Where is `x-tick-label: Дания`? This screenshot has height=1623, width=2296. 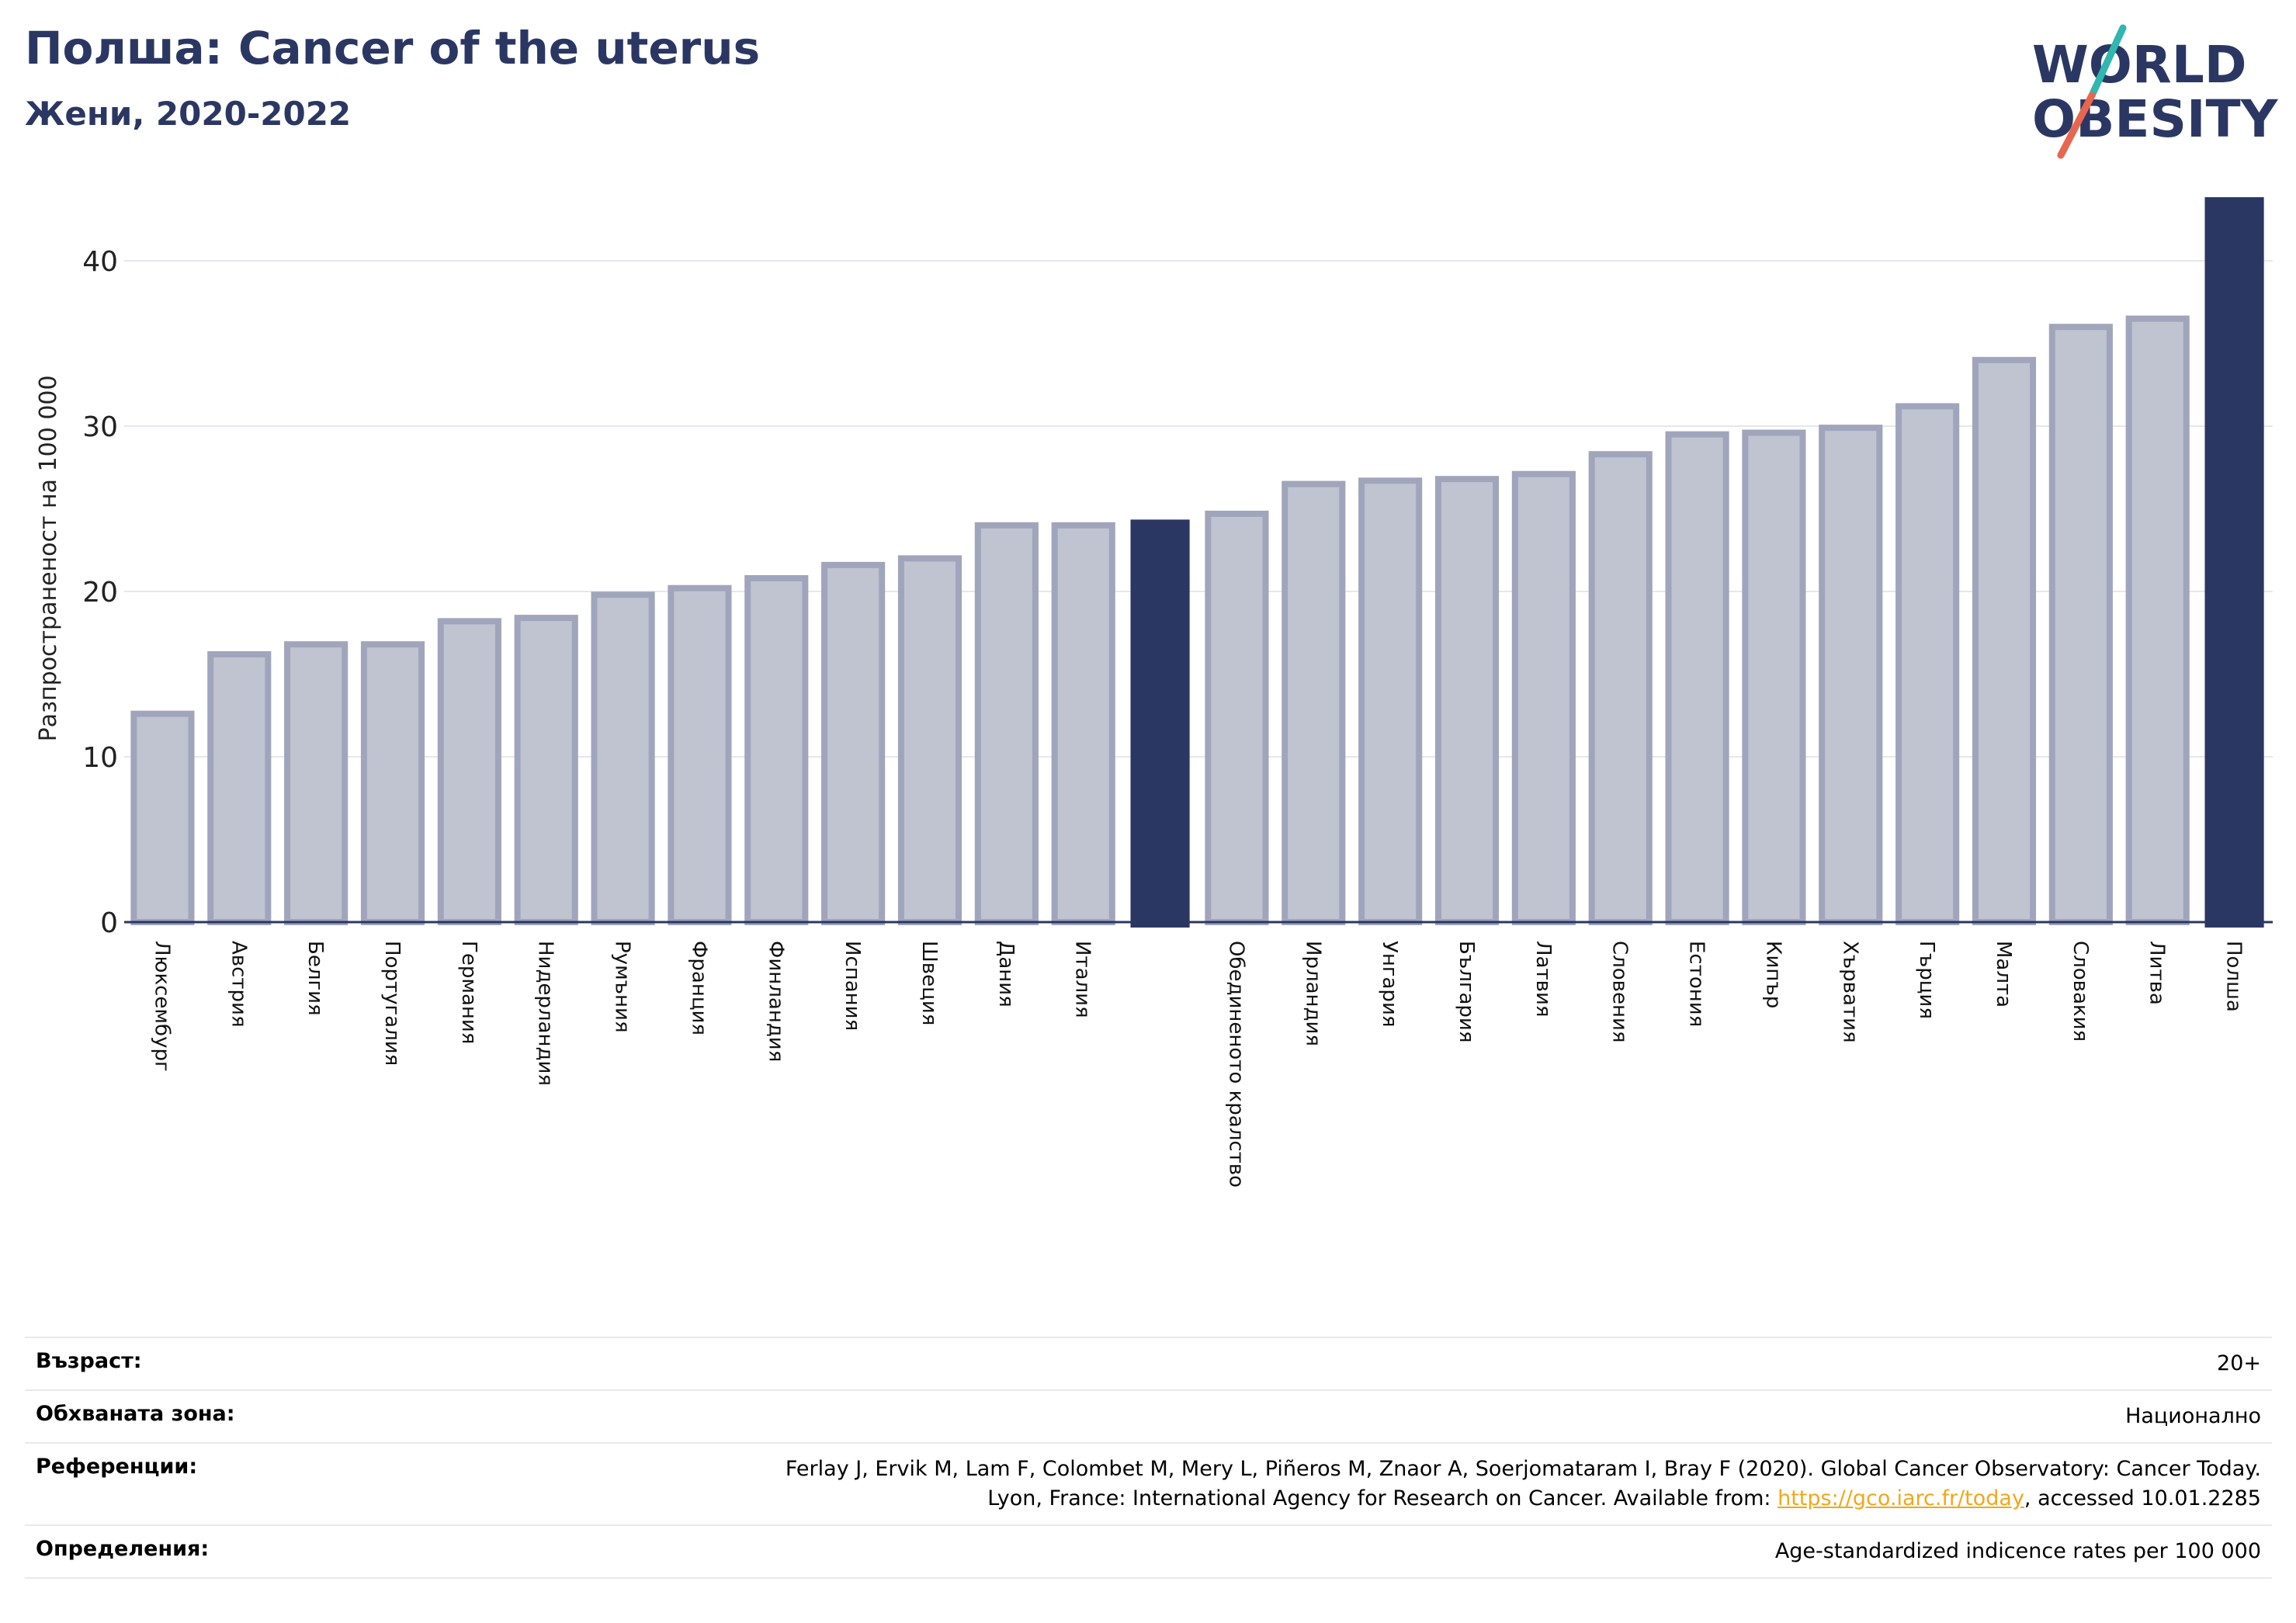
x-tick-label: Дания is located at coordinates (1006, 974).